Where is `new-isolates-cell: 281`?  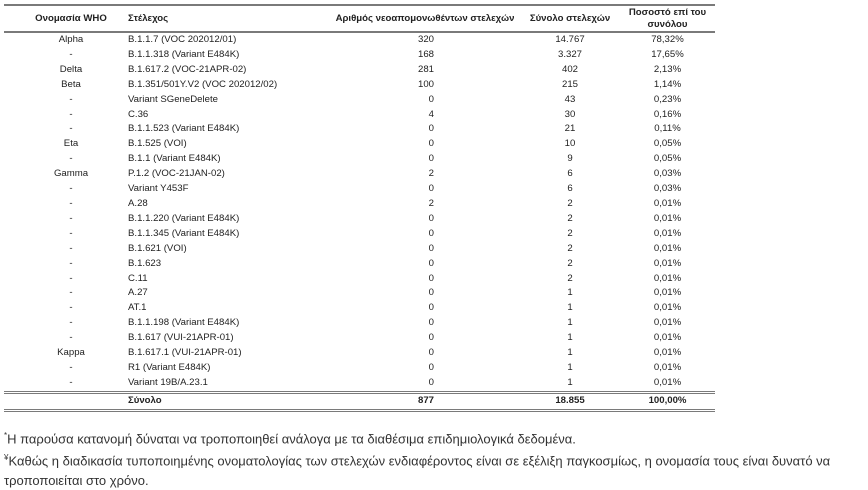
new-isolates-cell: 281 is located at coordinates (425, 69).